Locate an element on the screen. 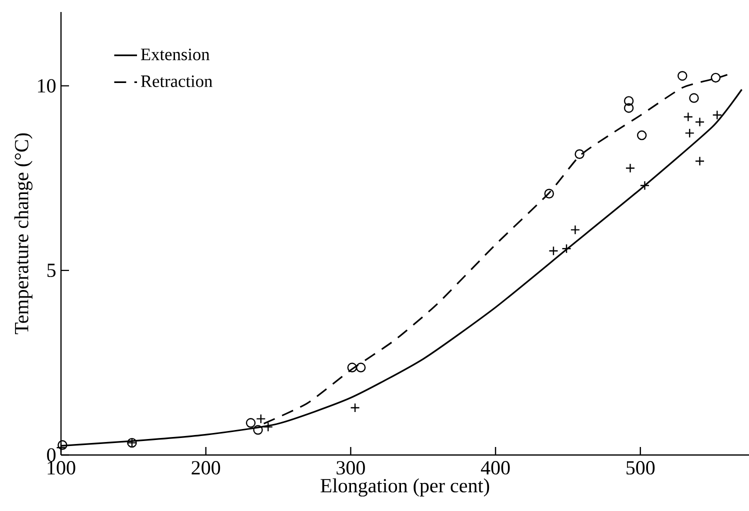  y-tick-label: 5 is located at coordinates (51, 271).